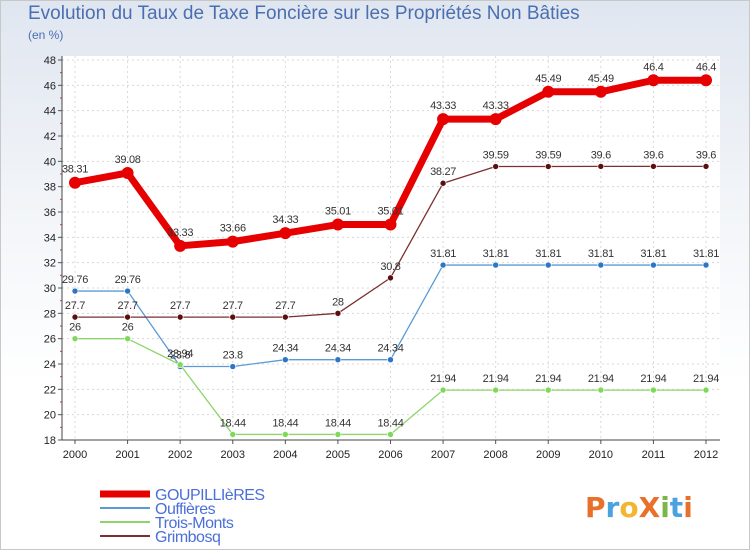 The width and height of the screenshot is (750, 550). What do you see at coordinates (233, 356) in the screenshot?
I see `data-label: 23.8` at bounding box center [233, 356].